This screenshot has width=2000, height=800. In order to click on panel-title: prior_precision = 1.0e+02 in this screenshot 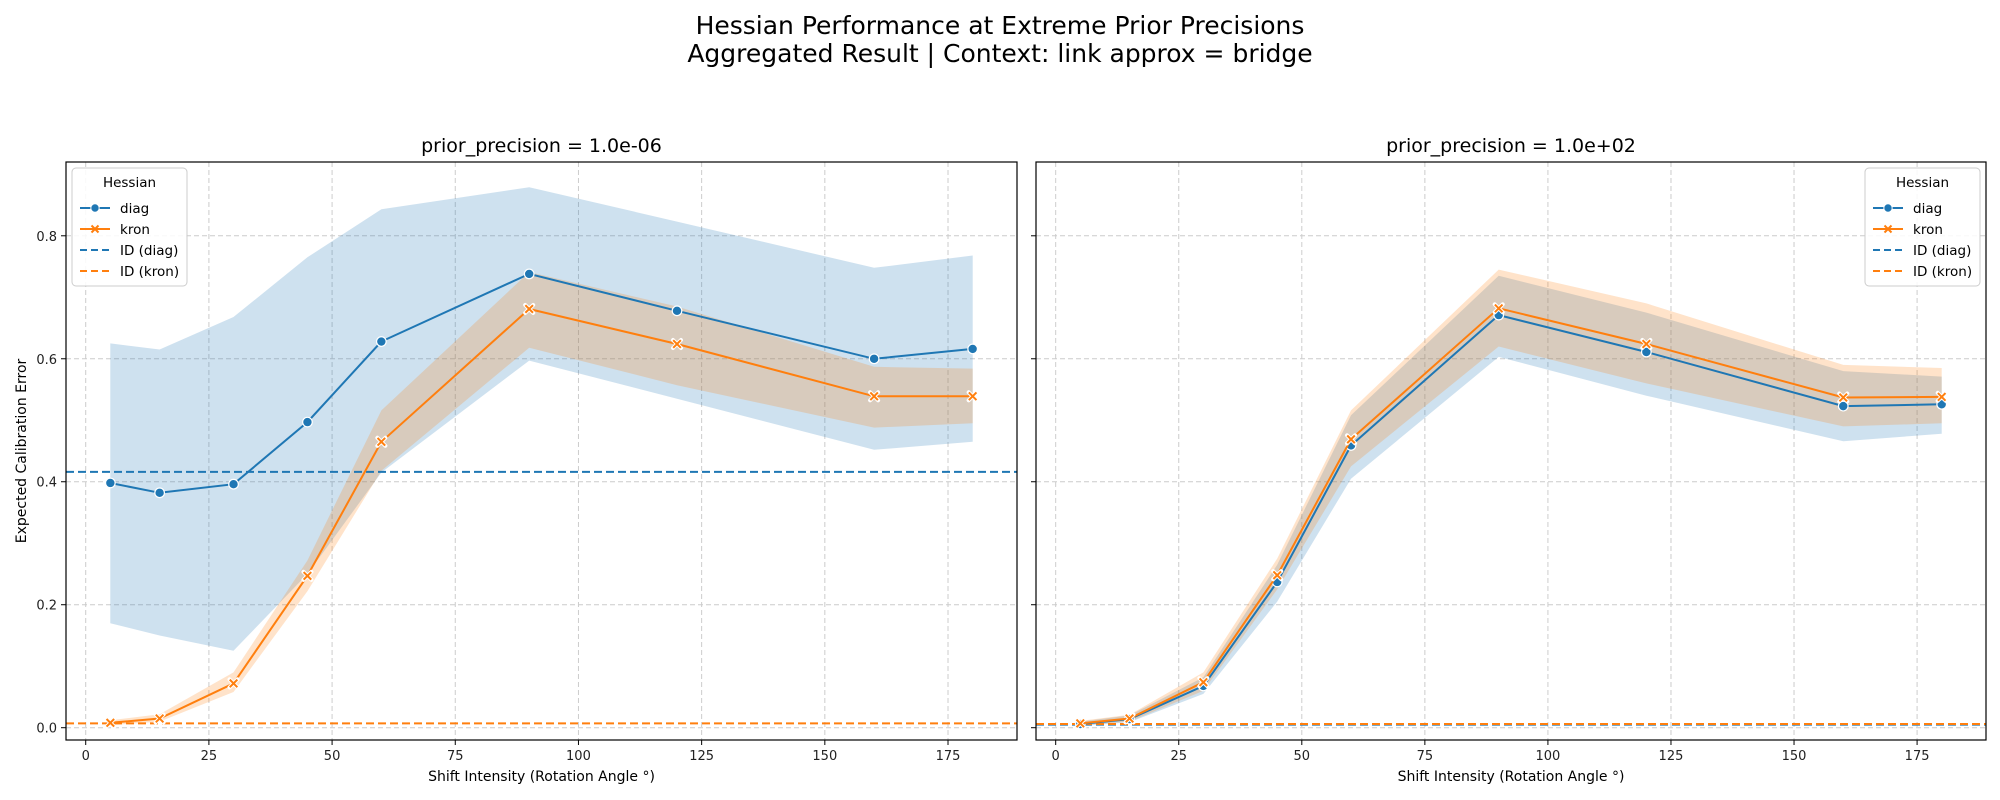, I will do `click(1511, 146)`.